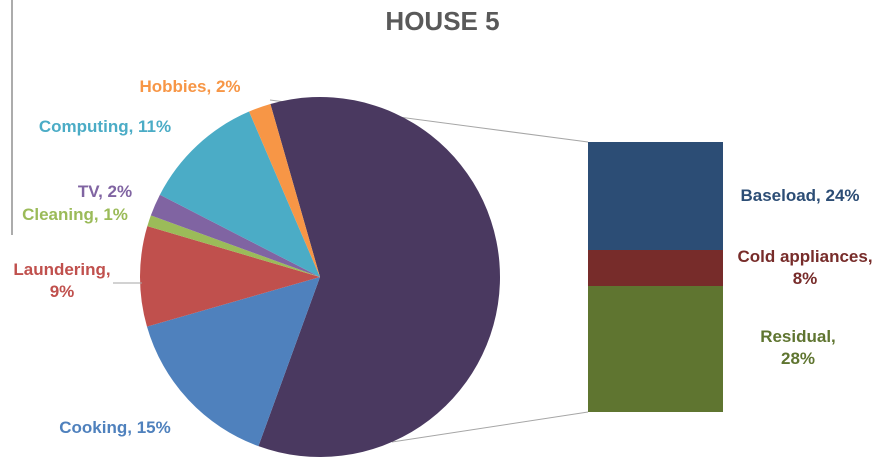 The height and width of the screenshot is (460, 885). What do you see at coordinates (800, 195) in the screenshot?
I see `data-label: Baseload, 24%` at bounding box center [800, 195].